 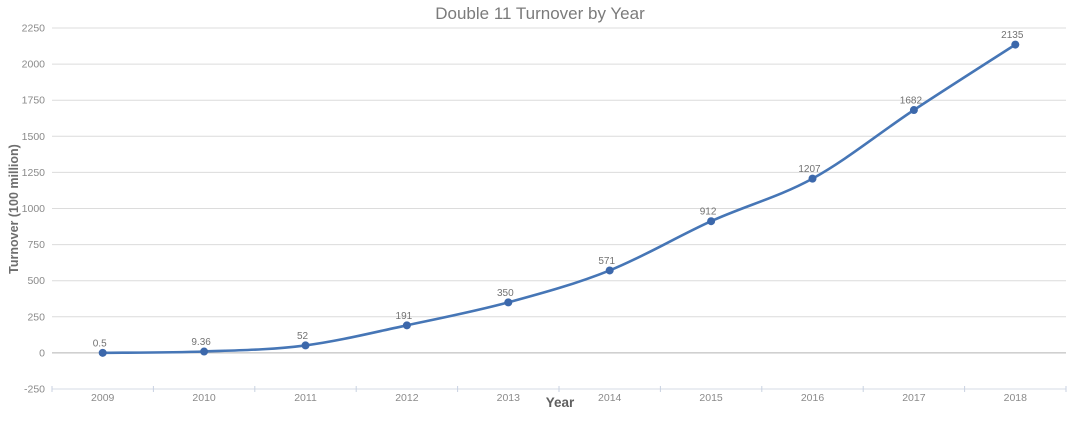 What do you see at coordinates (36, 317) in the screenshot?
I see `y-tick-label: 250` at bounding box center [36, 317].